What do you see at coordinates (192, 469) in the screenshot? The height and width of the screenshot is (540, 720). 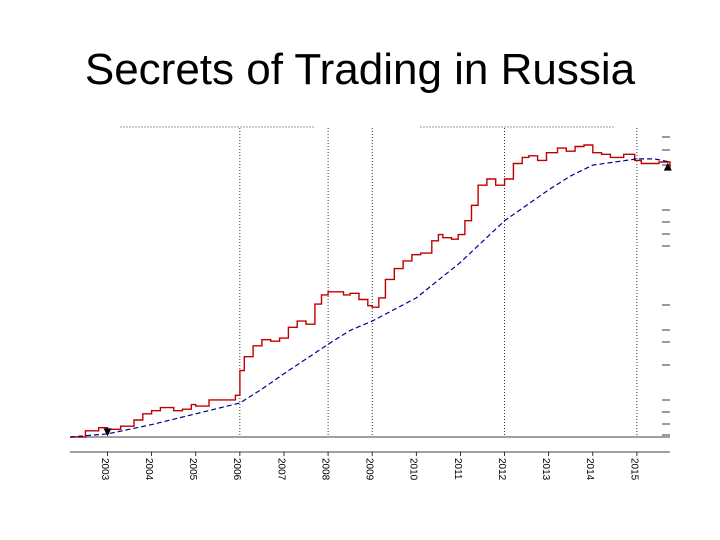 I see `x-tick-label-2: 2005` at bounding box center [192, 469].